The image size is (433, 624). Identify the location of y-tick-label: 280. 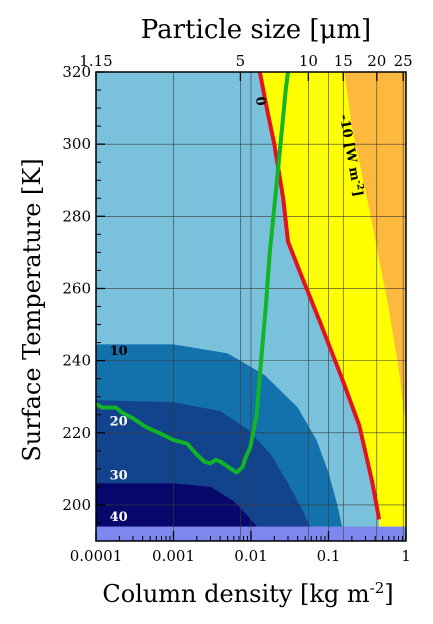
(76, 216).